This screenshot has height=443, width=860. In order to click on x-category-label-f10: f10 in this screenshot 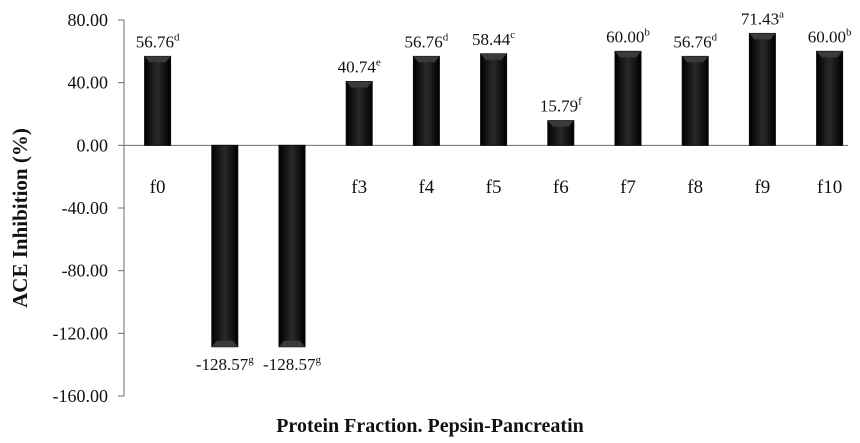, I will do `click(829, 187)`.